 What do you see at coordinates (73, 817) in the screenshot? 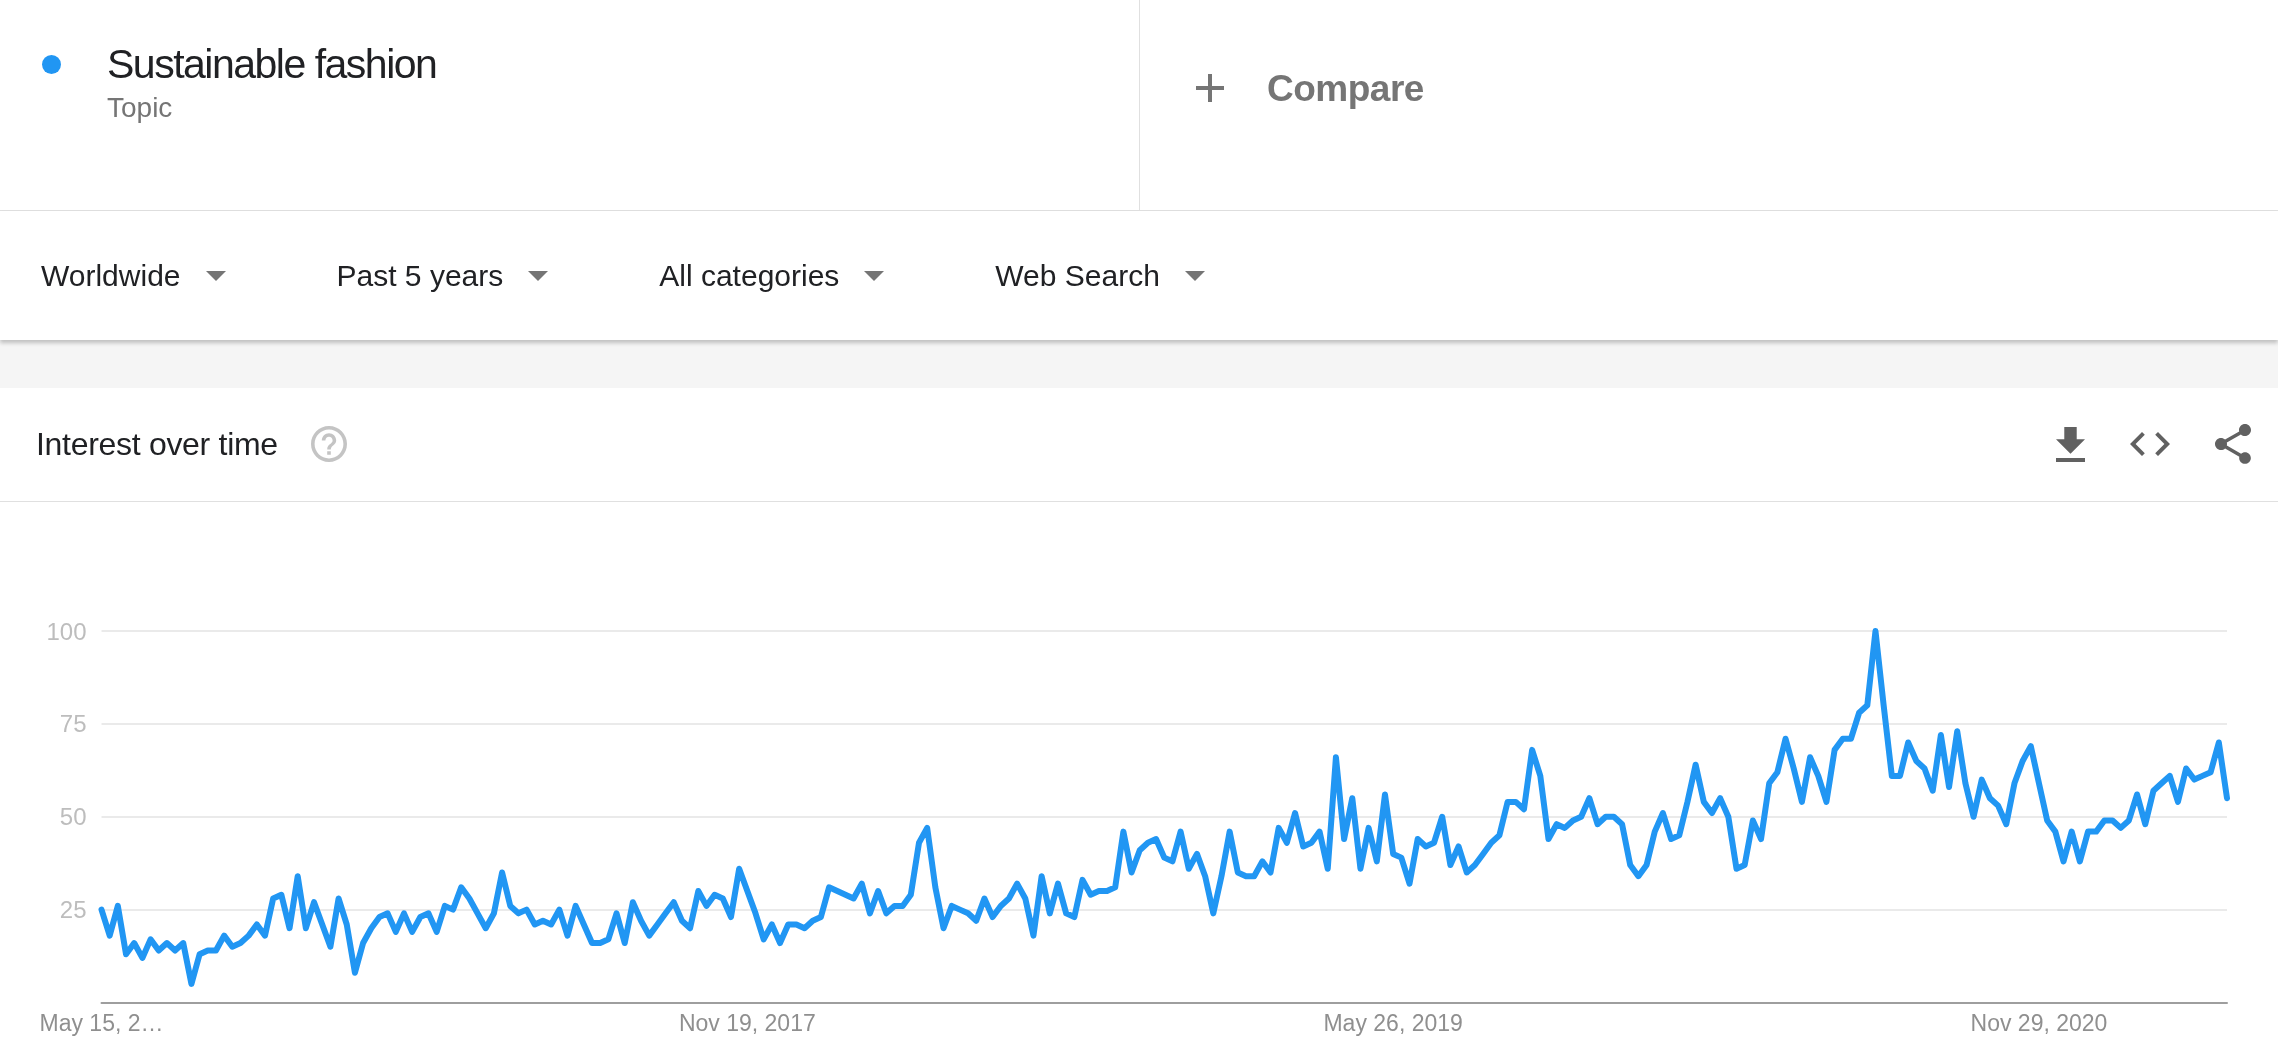
I see `y-tick-label: 50` at bounding box center [73, 817].